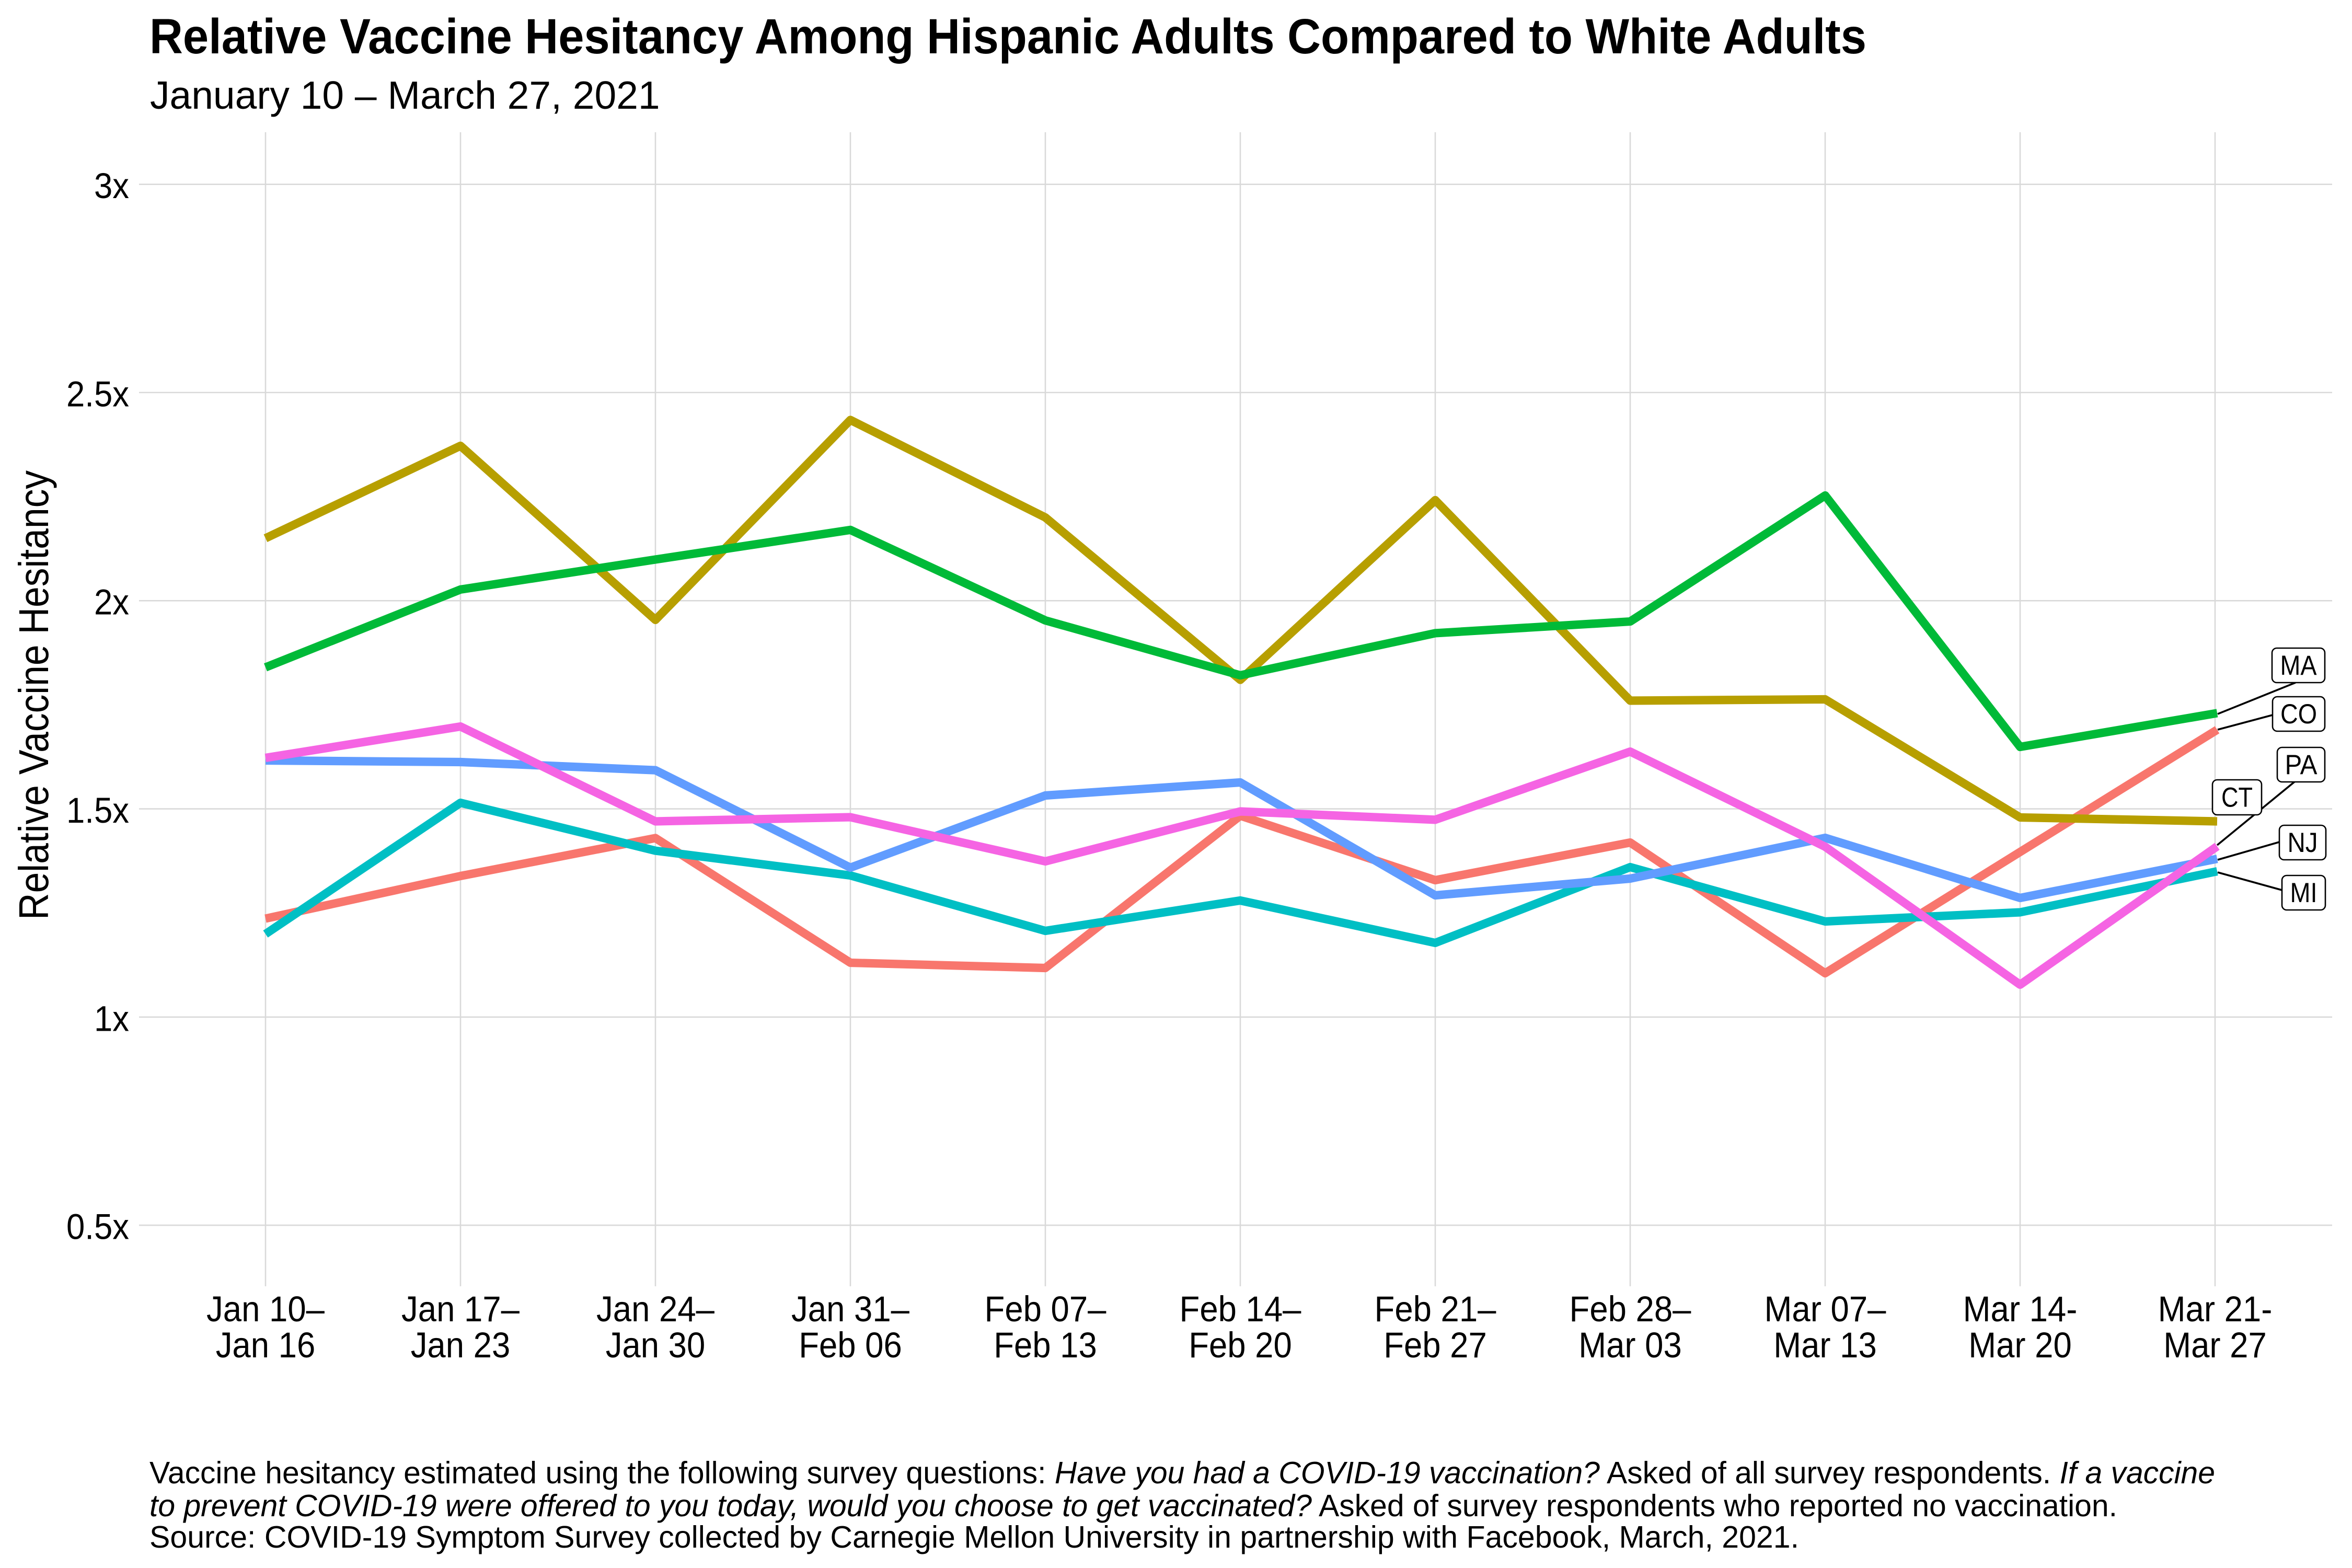 This screenshot has width=2352, height=1568. What do you see at coordinates (265, 1309) in the screenshot?
I see `svg-text: Jan 10–` at bounding box center [265, 1309].